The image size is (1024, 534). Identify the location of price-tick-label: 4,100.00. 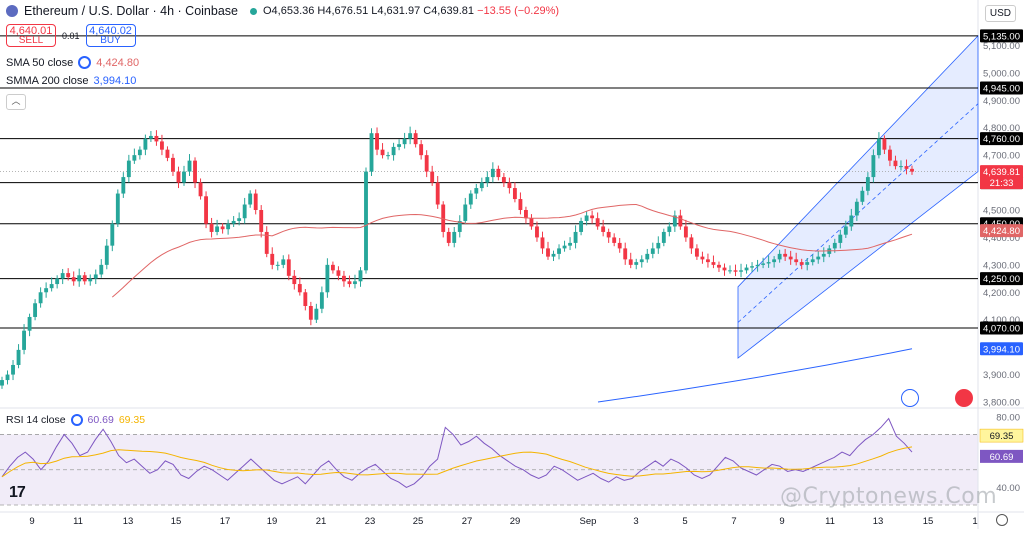
(1001, 320).